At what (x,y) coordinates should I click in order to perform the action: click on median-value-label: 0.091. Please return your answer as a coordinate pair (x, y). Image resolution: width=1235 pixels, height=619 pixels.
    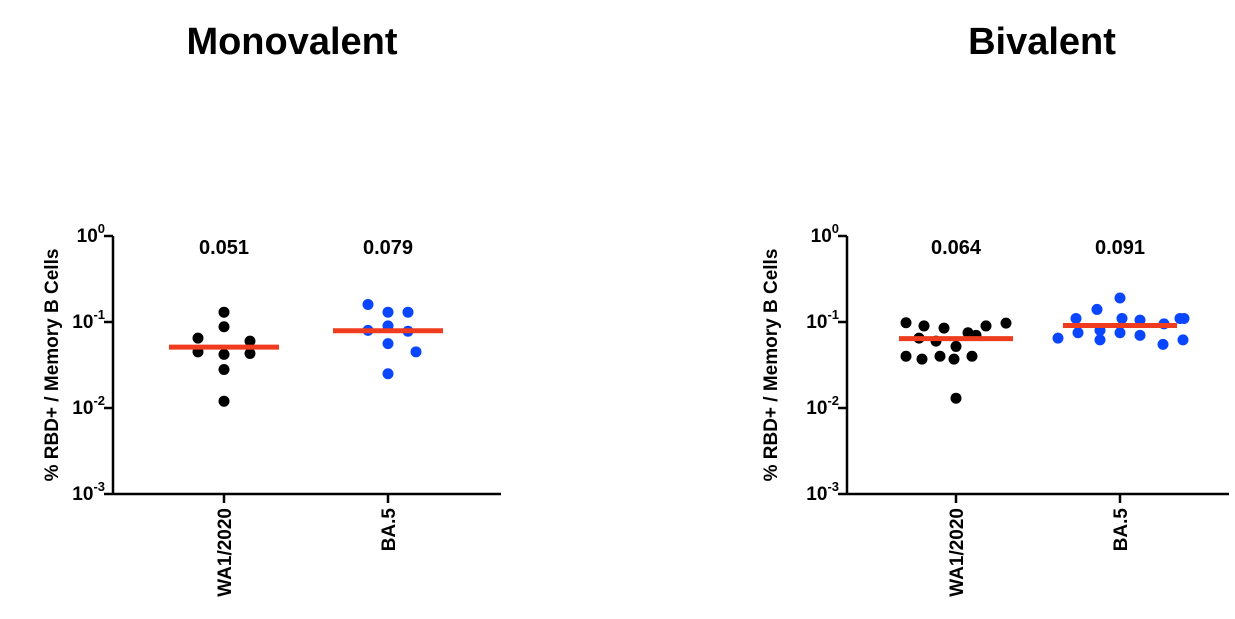
    Looking at the image, I should click on (1120, 248).